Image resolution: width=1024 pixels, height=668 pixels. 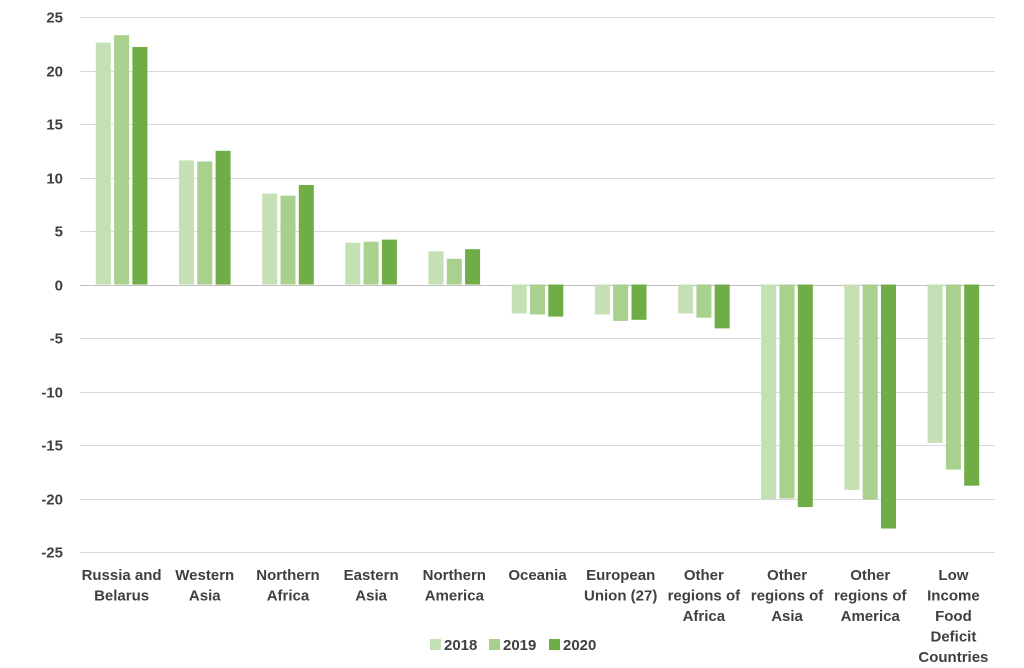 I want to click on category-label-line: Western, so click(x=204, y=575).